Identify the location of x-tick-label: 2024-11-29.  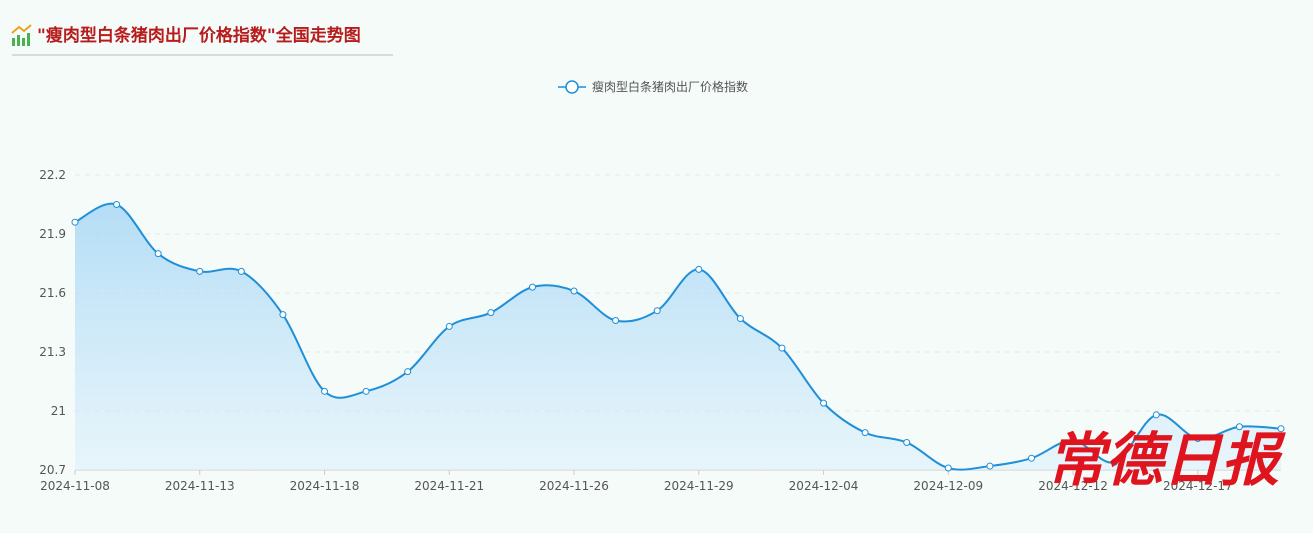
(699, 486).